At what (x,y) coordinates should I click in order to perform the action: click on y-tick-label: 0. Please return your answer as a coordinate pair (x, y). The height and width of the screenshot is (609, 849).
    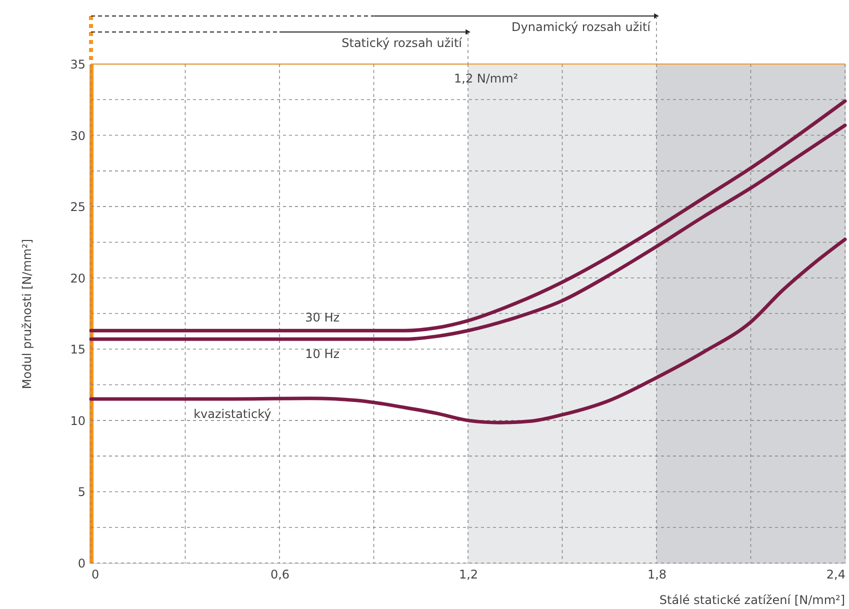
    Looking at the image, I should click on (82, 563).